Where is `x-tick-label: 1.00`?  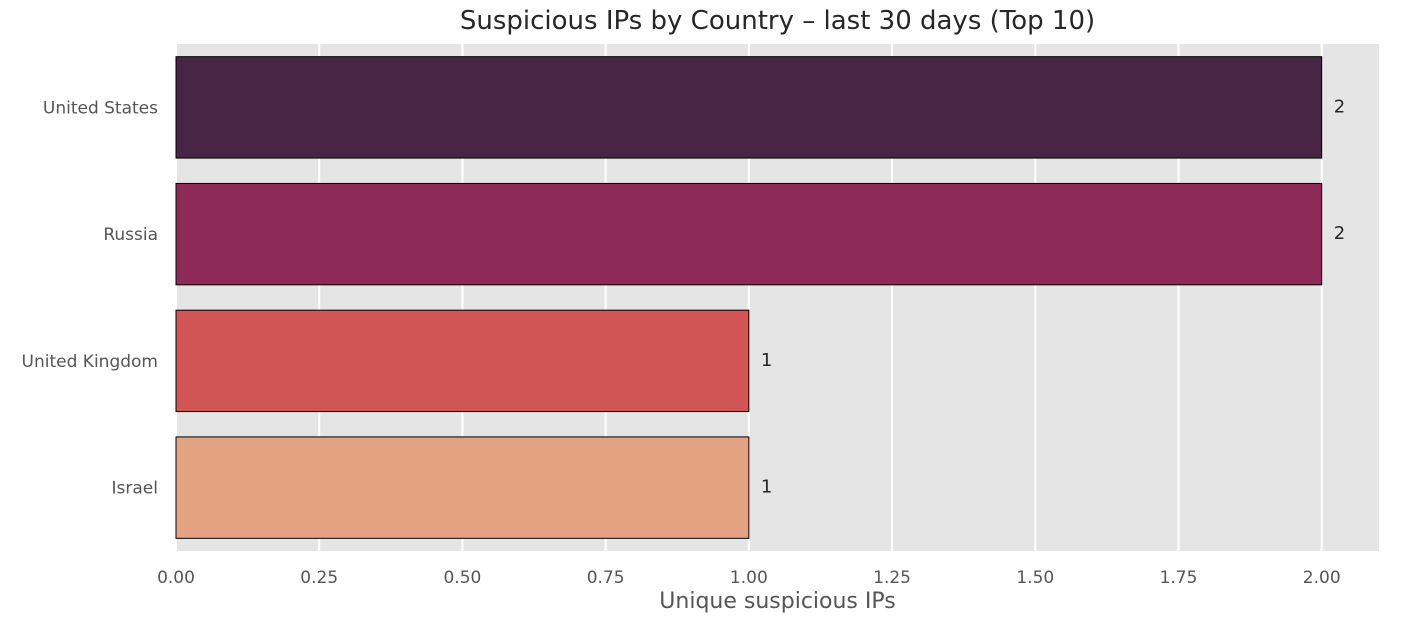 x-tick-label: 1.00 is located at coordinates (749, 578).